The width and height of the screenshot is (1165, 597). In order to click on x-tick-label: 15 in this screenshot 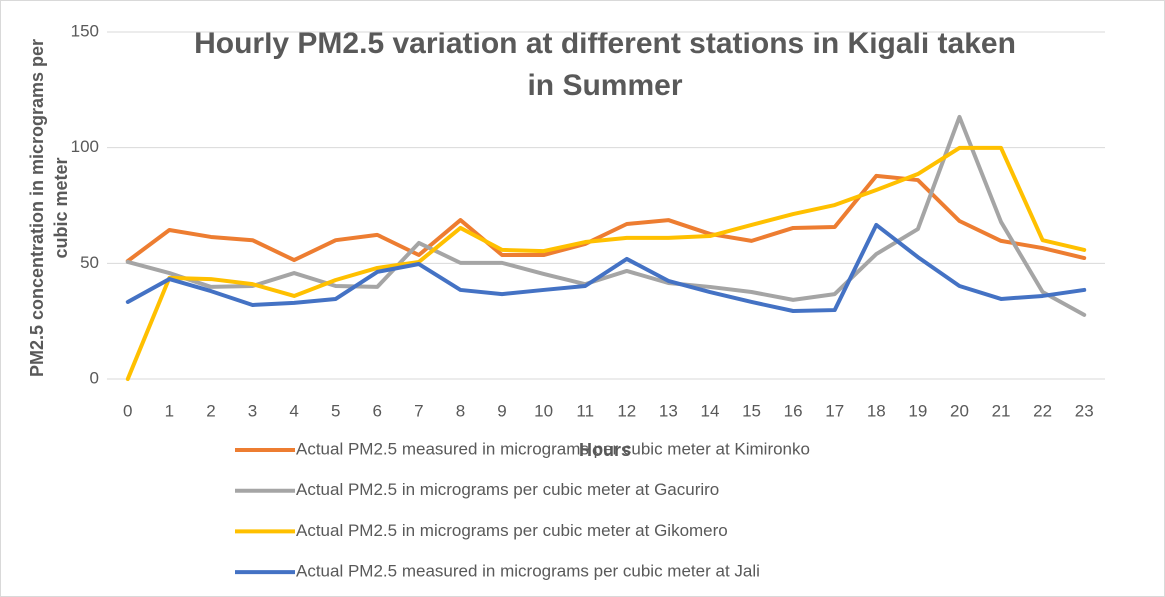, I will do `click(751, 410)`.